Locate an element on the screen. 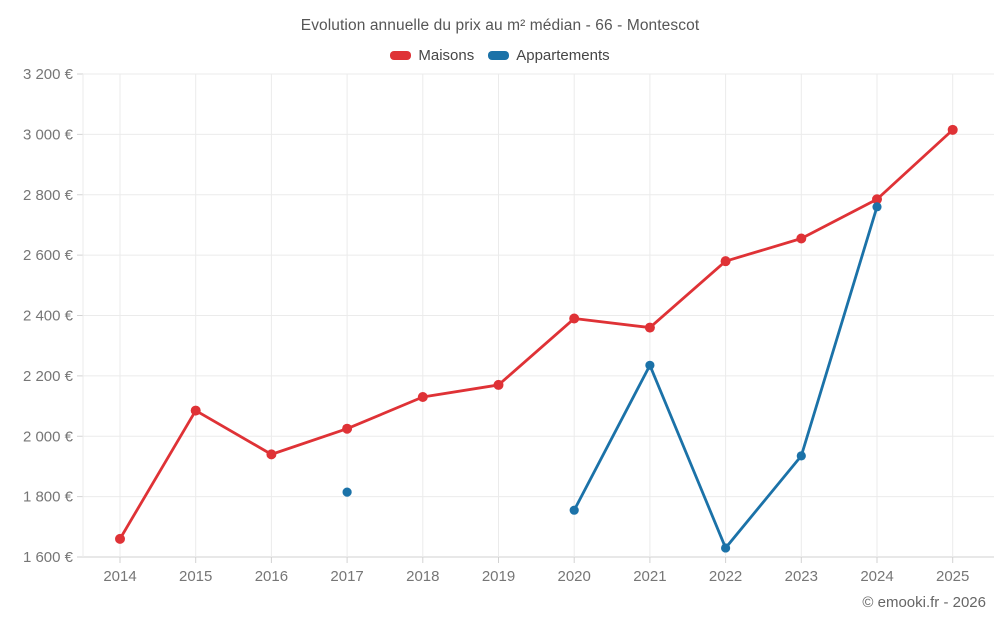 The height and width of the screenshot is (625, 1000). x-axis-label: 2025 is located at coordinates (952, 576).